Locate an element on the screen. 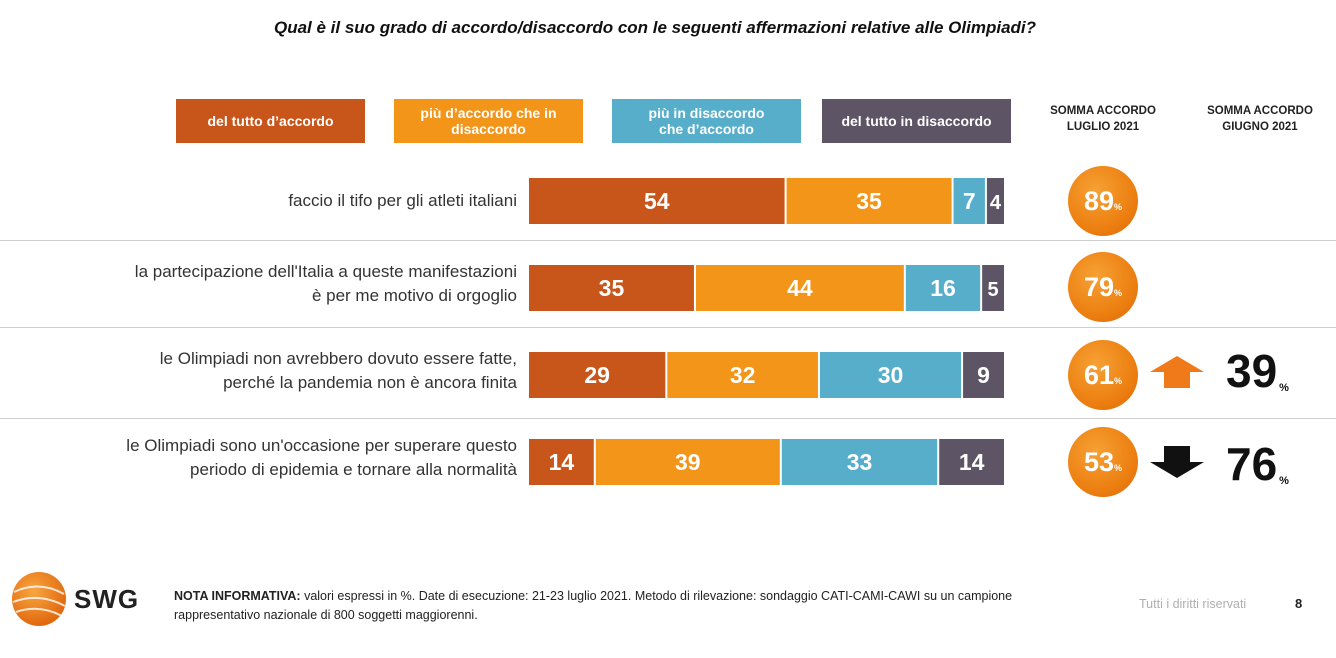  bar-value-label: 7 is located at coordinates (969, 201).